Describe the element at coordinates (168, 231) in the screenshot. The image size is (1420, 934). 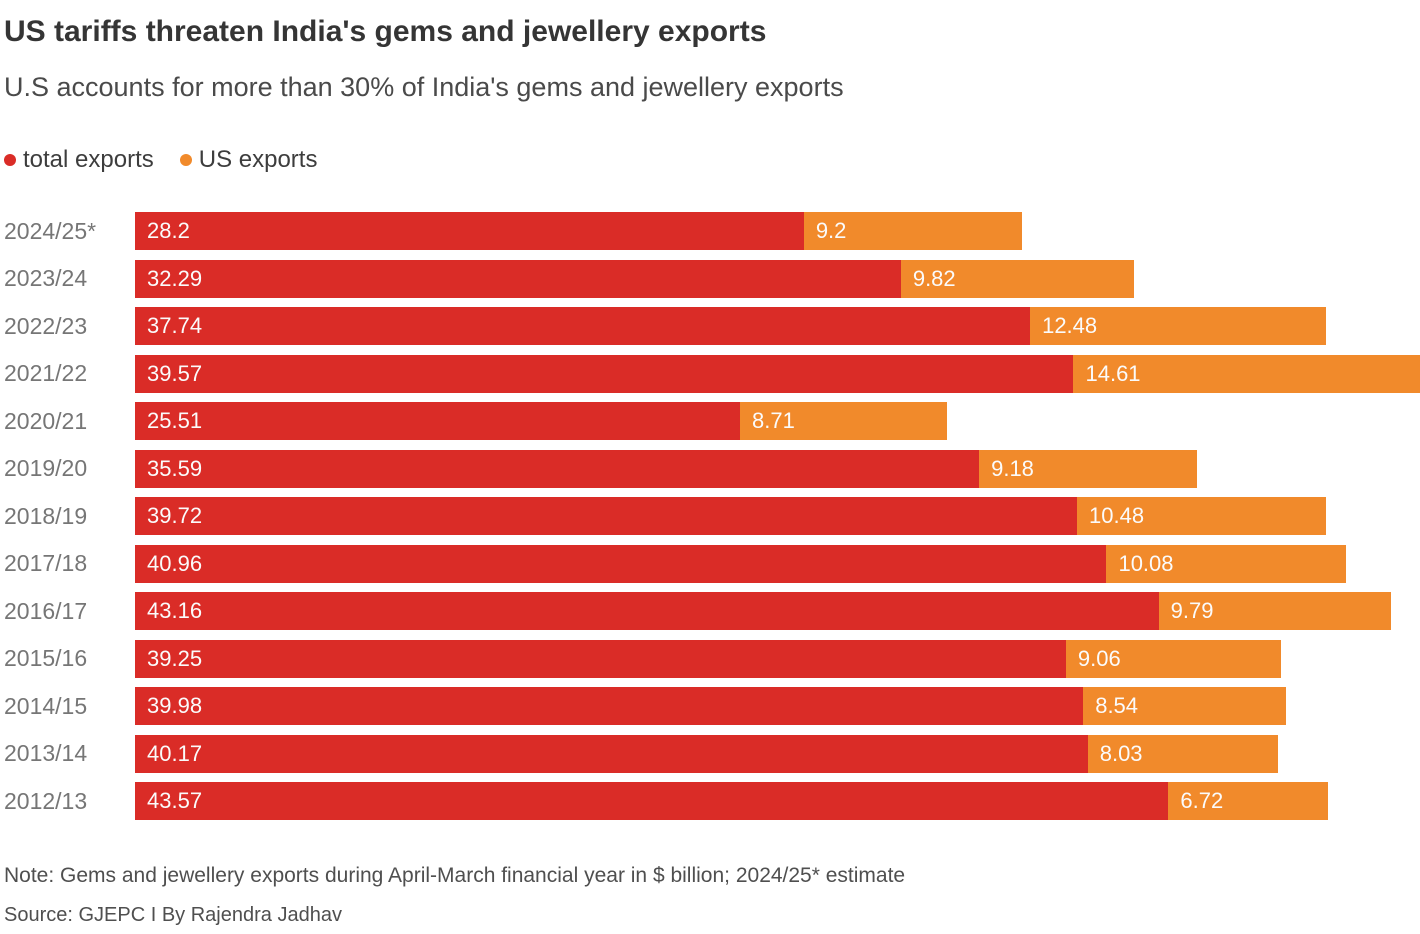
I see `bar-value-label: 28.2` at that location.